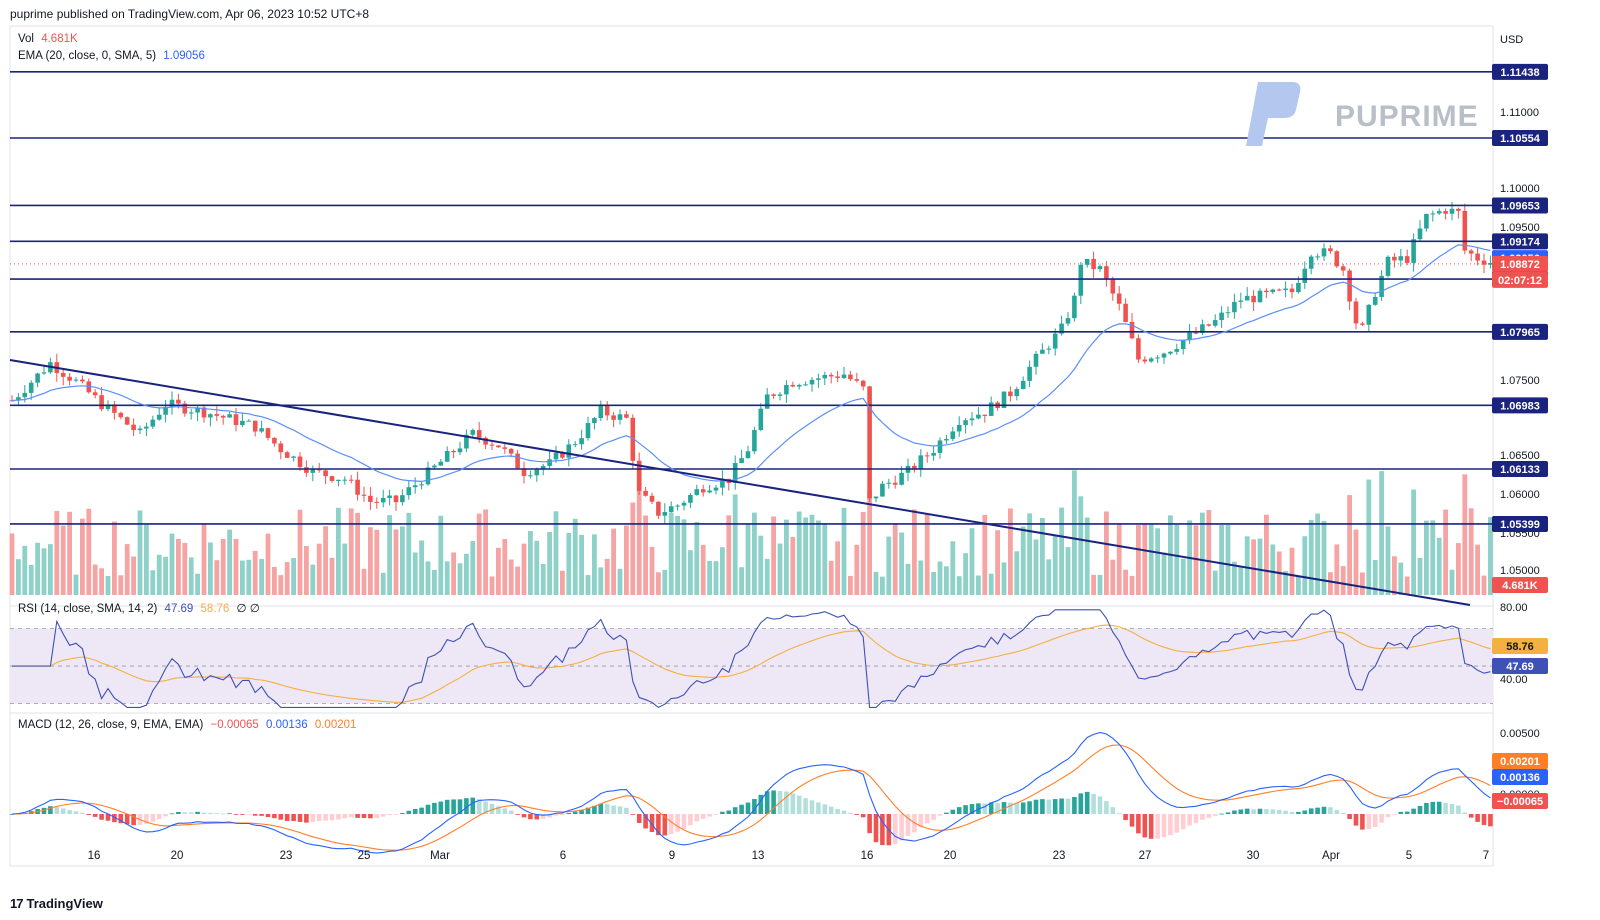 The height and width of the screenshot is (920, 1600). What do you see at coordinates (751, 797) in the screenshot?
I see `macd-signal-line` at bounding box center [751, 797].